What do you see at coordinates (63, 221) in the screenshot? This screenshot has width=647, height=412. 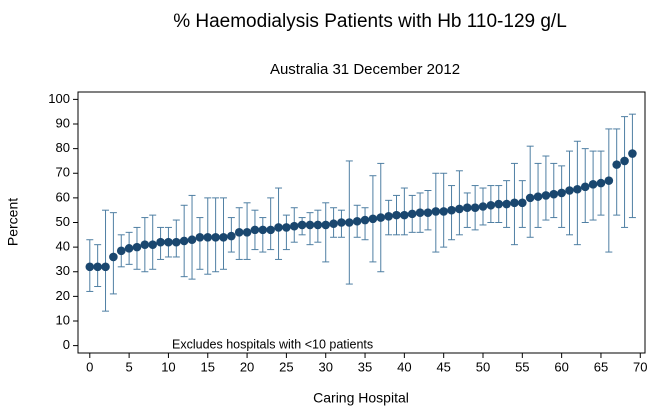 I see `y-tick-label: 50` at bounding box center [63, 221].